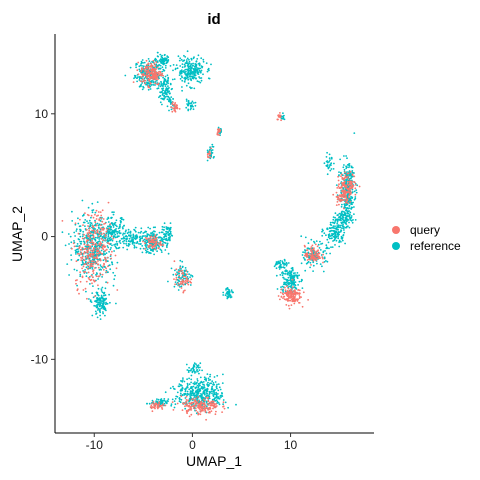  What do you see at coordinates (42, 114) in the screenshot?
I see `y-tick-label: 10` at bounding box center [42, 114].